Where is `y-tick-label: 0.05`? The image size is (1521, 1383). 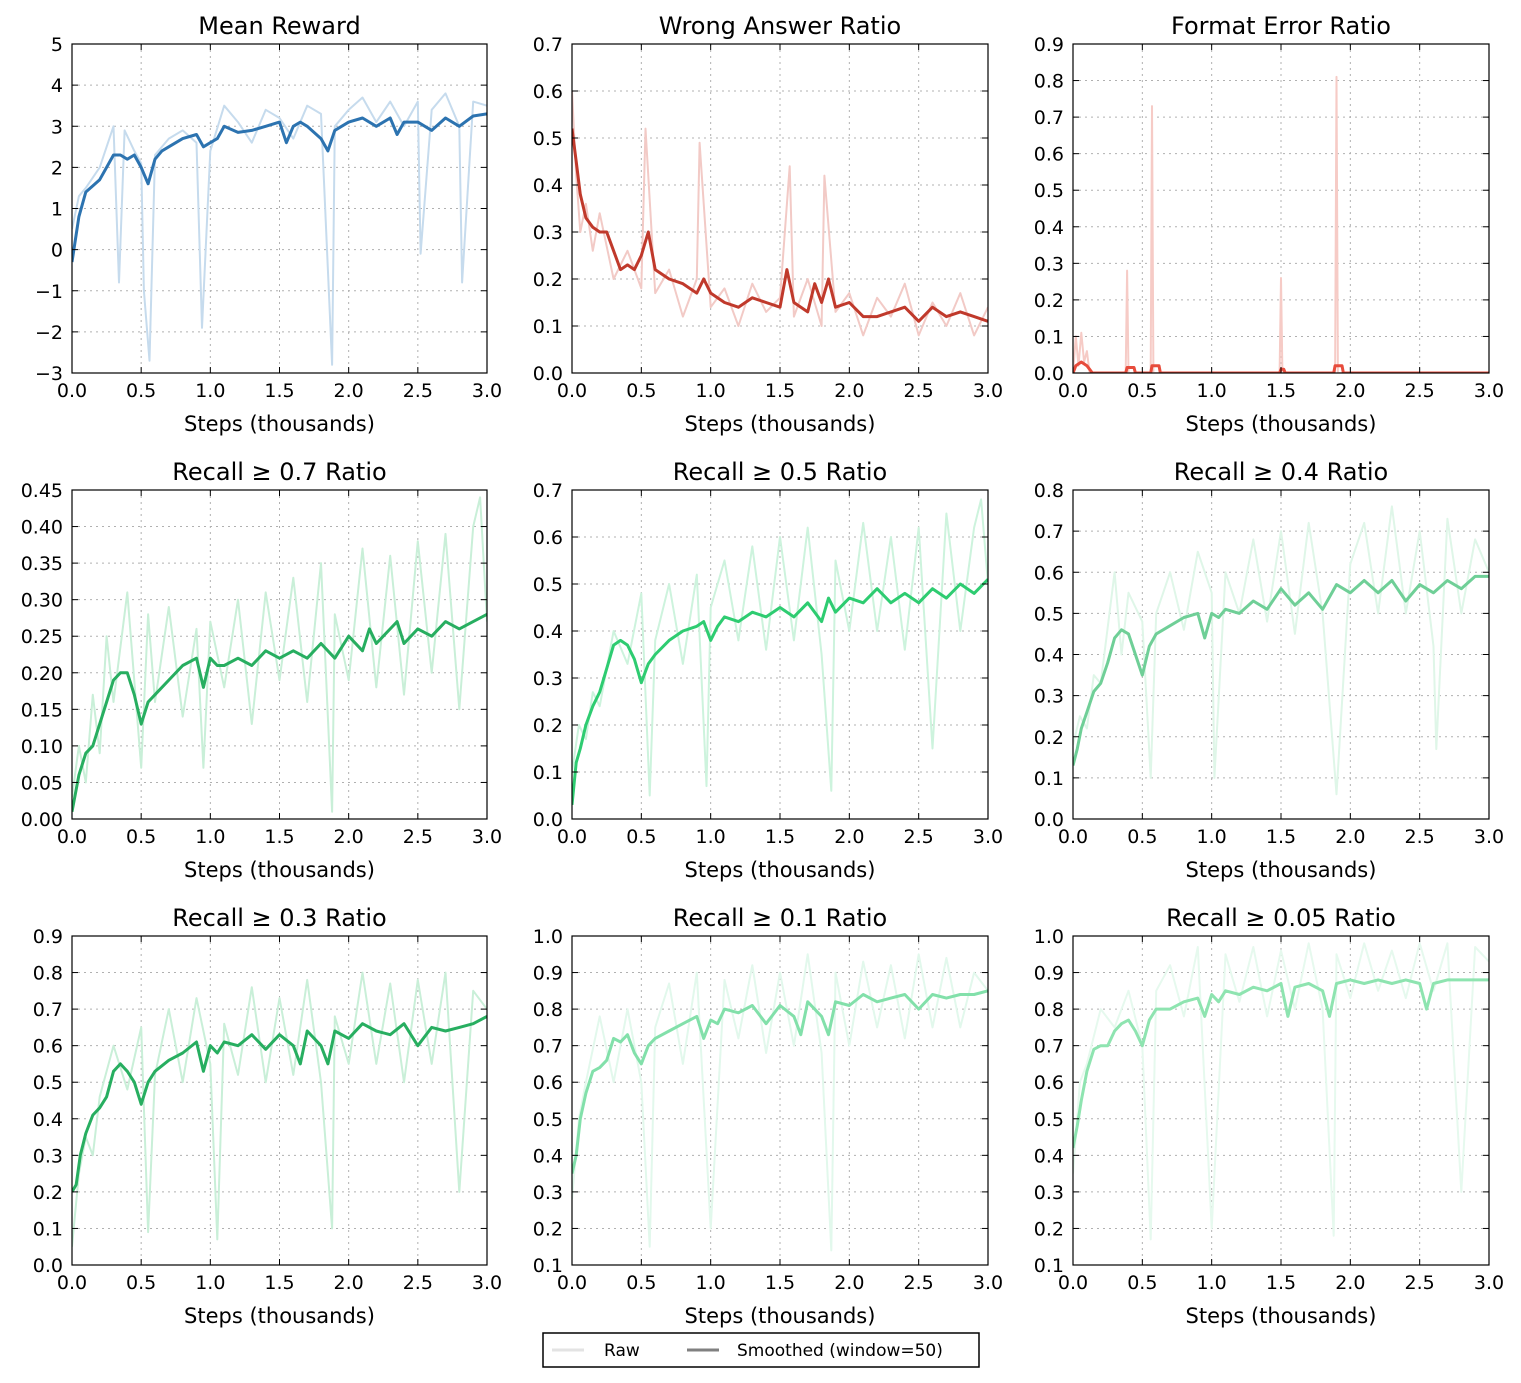 y-tick-label: 0.05 is located at coordinates (42, 783).